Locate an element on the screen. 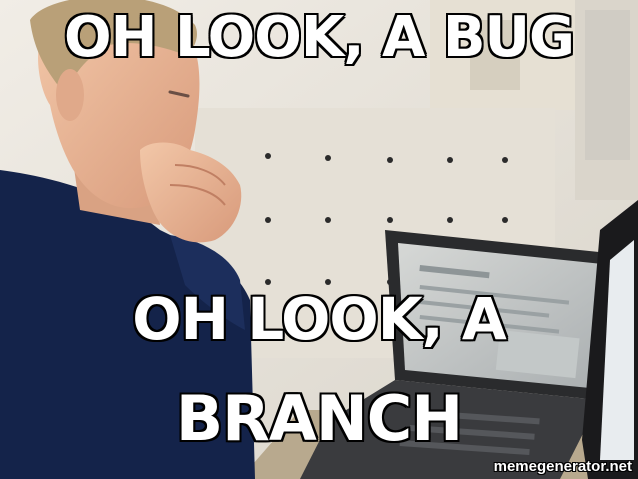  meme-bottom-caption-line2: BRANCH is located at coordinates (319, 418).